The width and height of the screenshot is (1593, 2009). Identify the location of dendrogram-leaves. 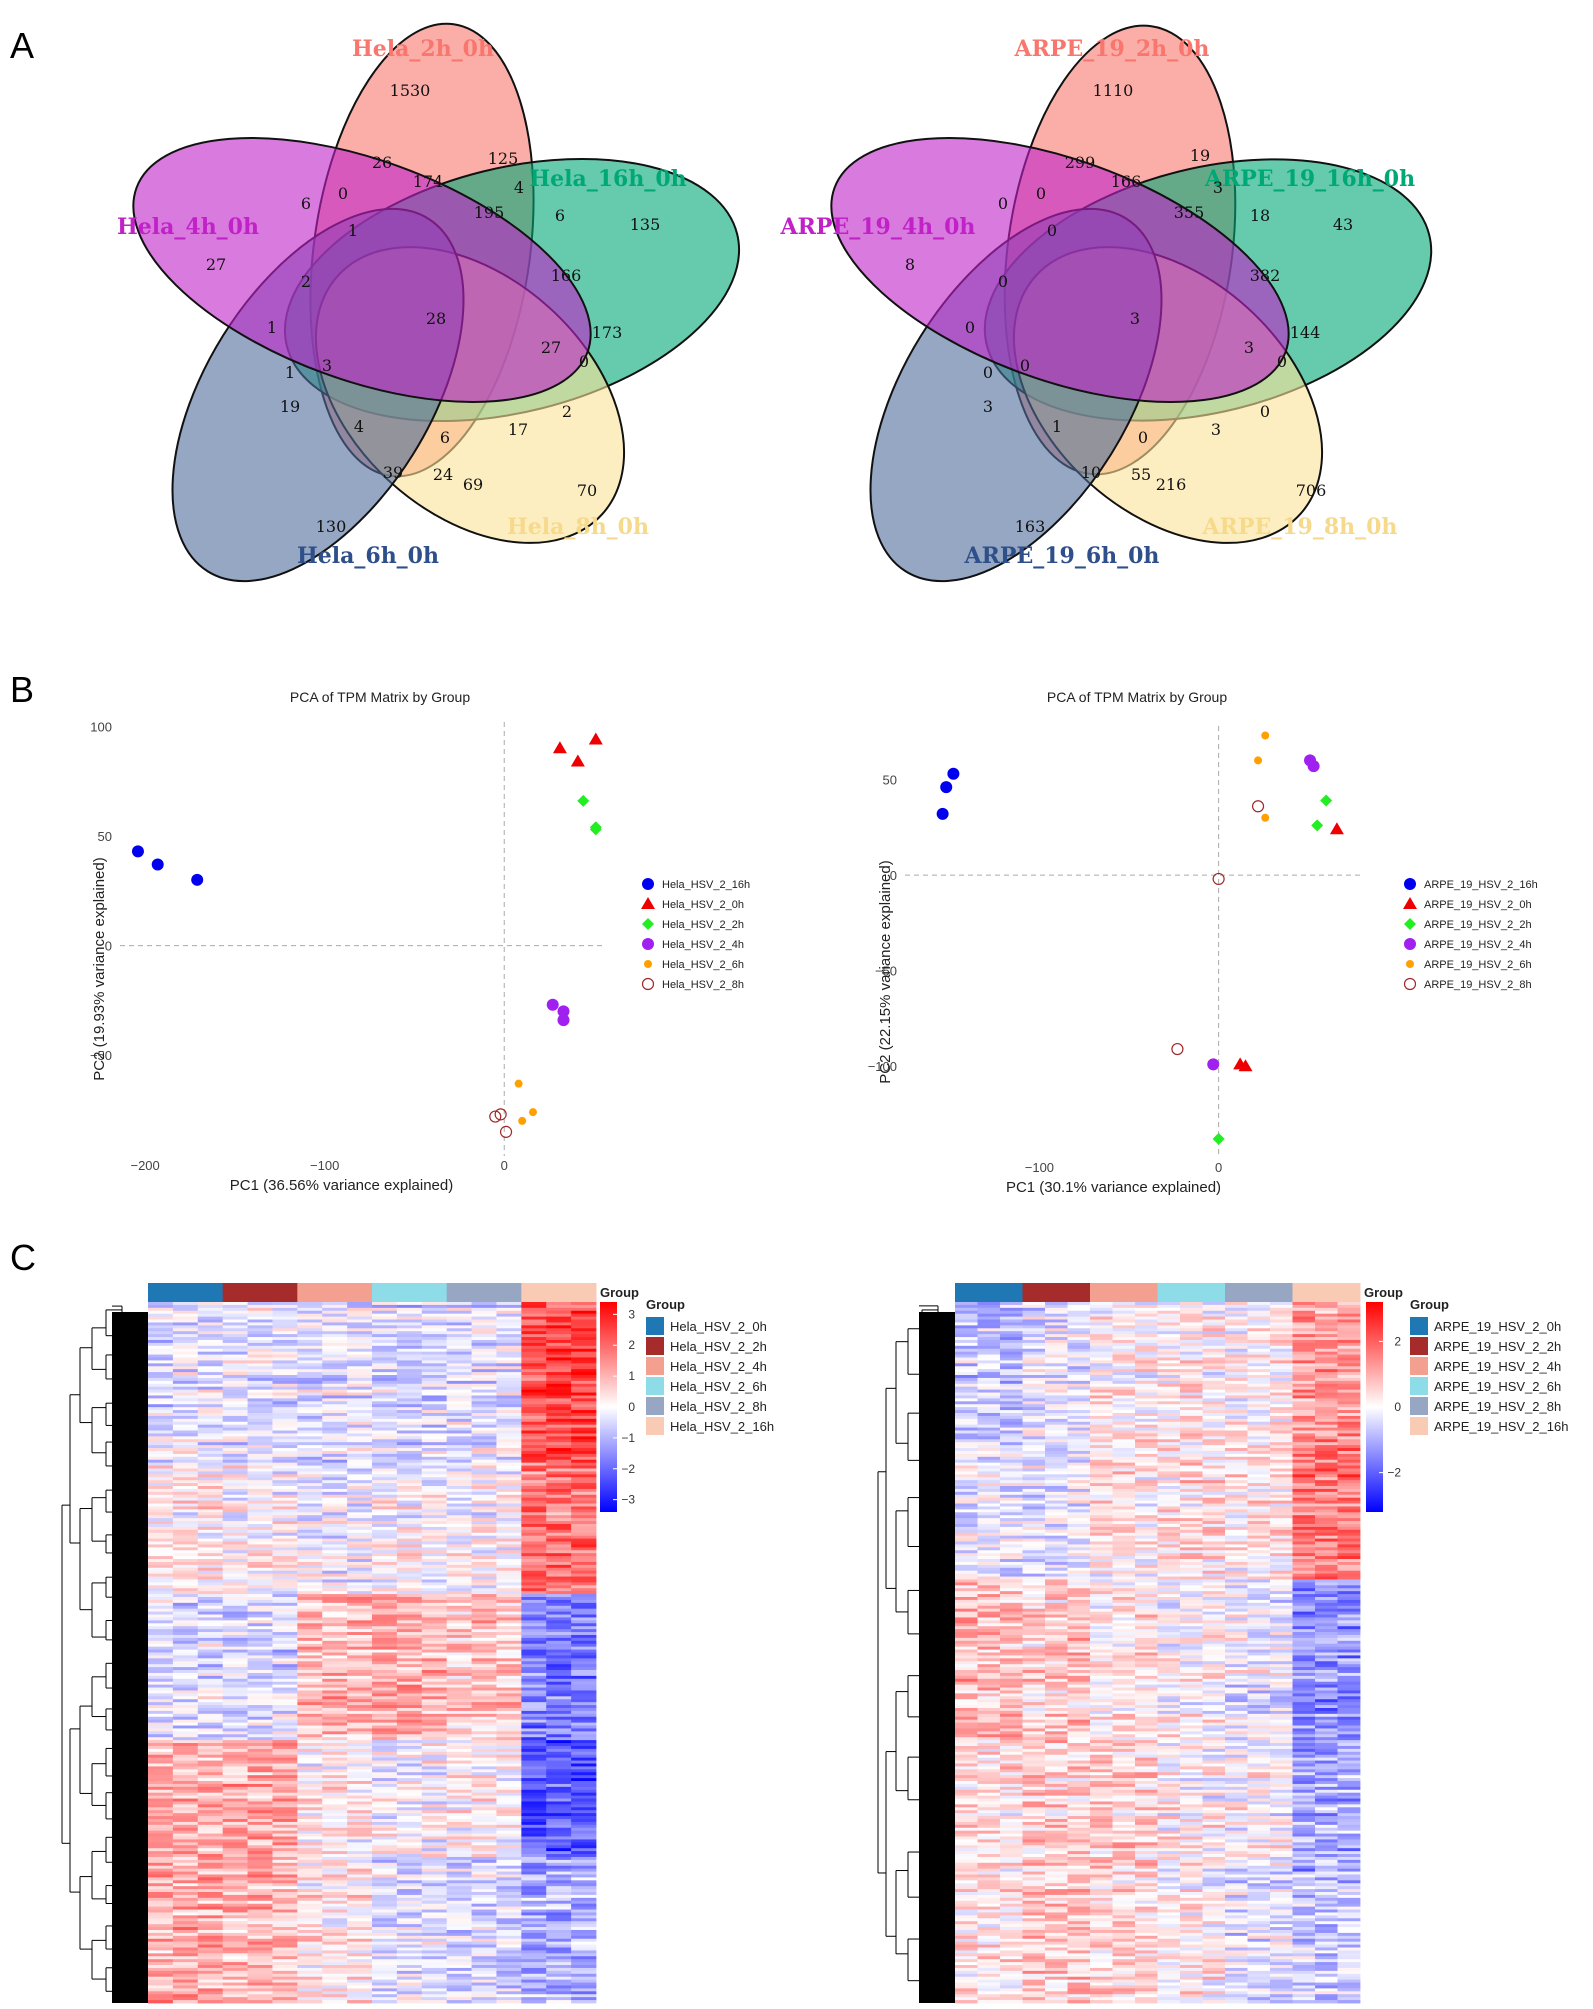
(130, 1657).